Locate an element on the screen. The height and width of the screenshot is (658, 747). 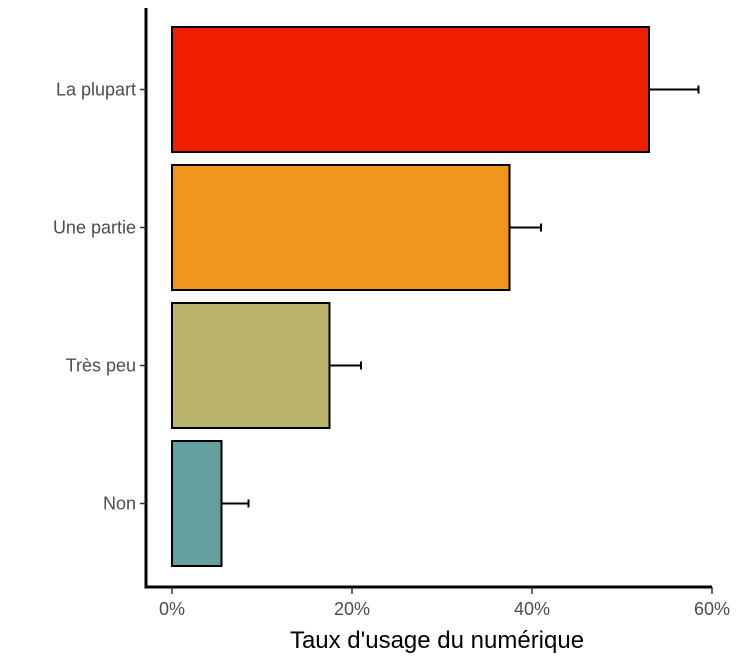
y-tick-label-tres-peu: Très peu is located at coordinates (101, 366).